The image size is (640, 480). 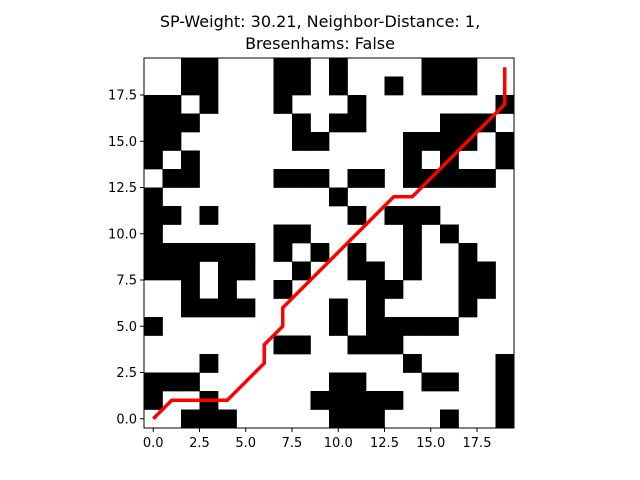 What do you see at coordinates (122, 188) in the screenshot?
I see `y-tick-label: 12.5` at bounding box center [122, 188].